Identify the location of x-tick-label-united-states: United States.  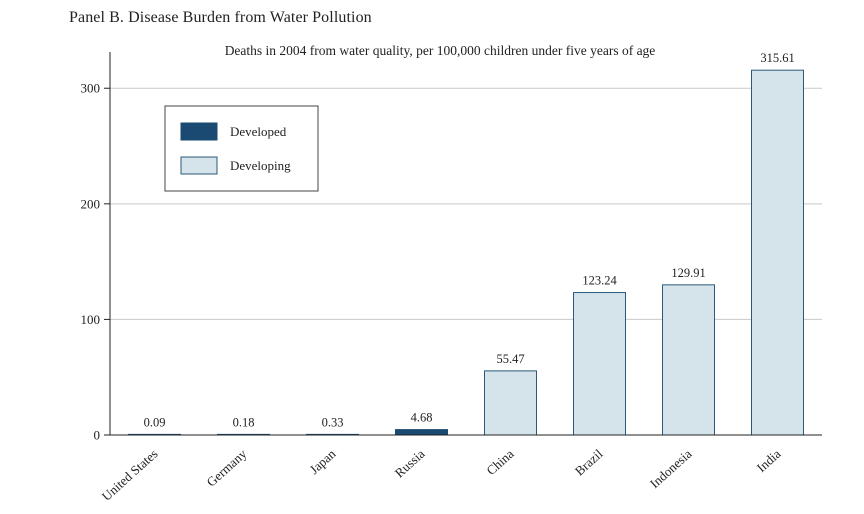
(130, 475).